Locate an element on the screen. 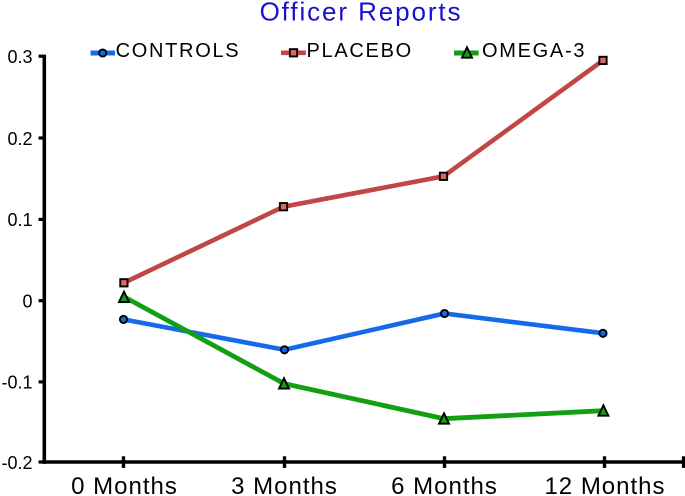 This screenshot has width=685, height=496. svg-text: 0.2 is located at coordinates (19, 139).